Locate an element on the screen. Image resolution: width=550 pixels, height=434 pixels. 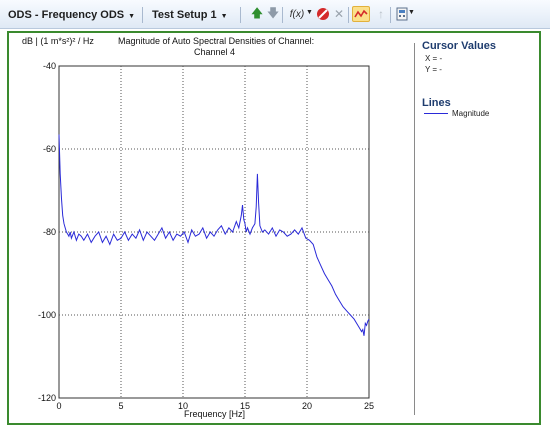
ods-dropdown: ODS - Frequency ODS ▼ is located at coordinates (71, 14).